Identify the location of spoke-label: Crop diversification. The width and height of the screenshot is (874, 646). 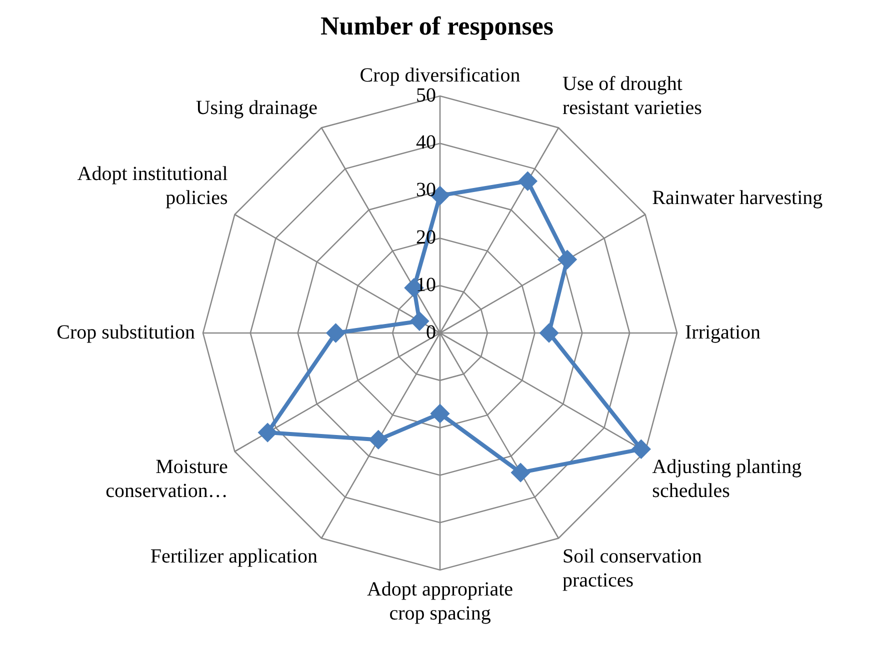
(440, 75).